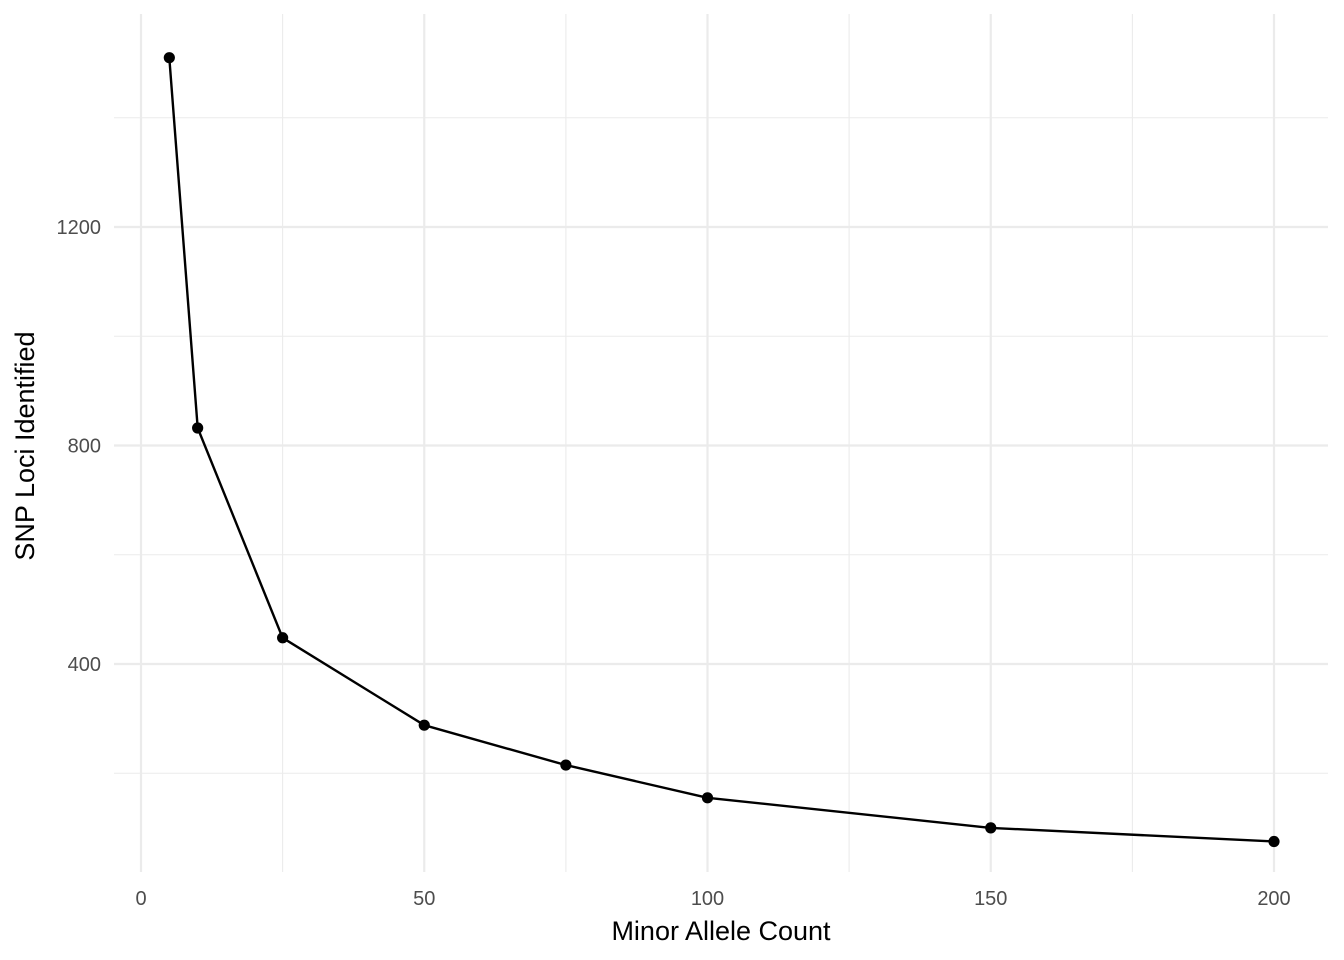  What do you see at coordinates (79, 228) in the screenshot?
I see `y-tick-label: 1200` at bounding box center [79, 228].